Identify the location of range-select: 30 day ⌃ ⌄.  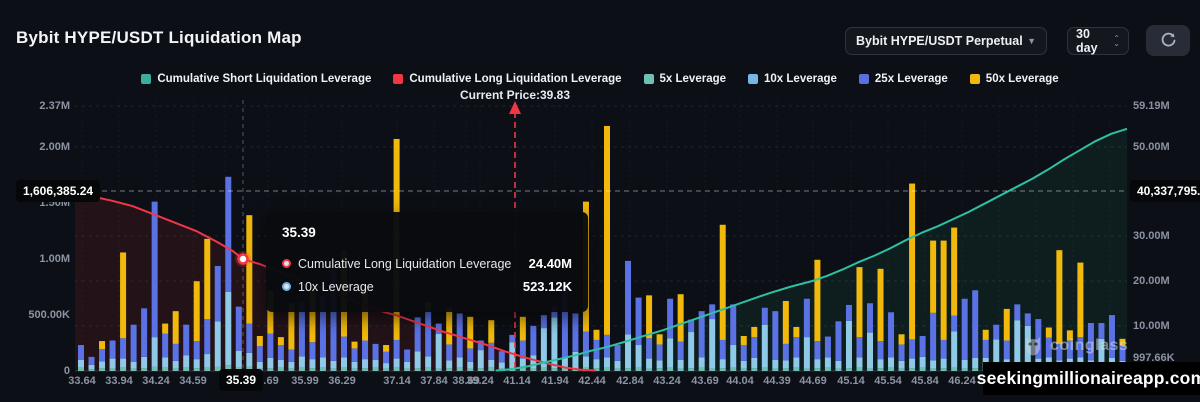
(1098, 41).